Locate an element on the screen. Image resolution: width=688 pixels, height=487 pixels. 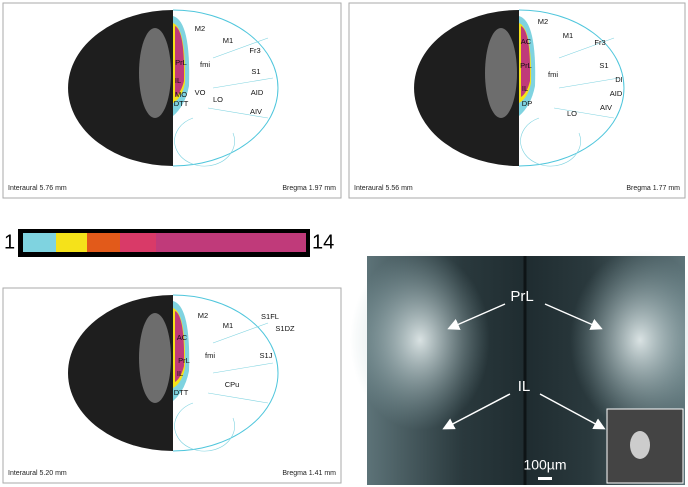
region-label: VO is located at coordinates (200, 92).